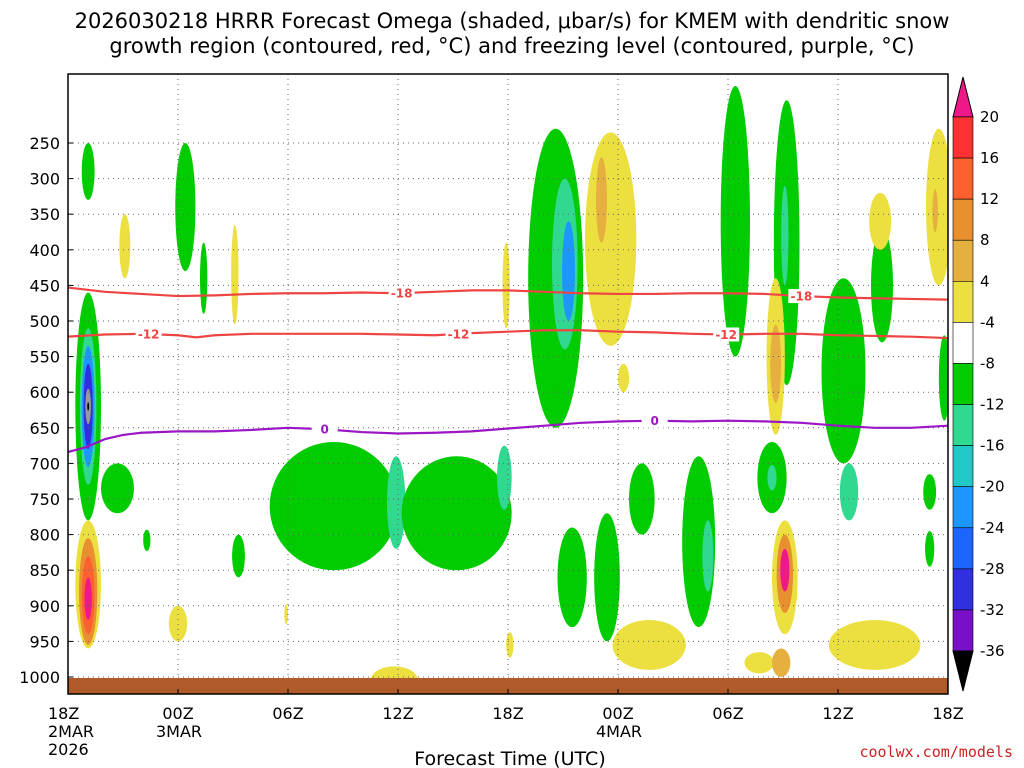 The height and width of the screenshot is (768, 1024). Describe the element at coordinates (44, 606) in the screenshot. I see `y-tick-label-900: 900` at that location.